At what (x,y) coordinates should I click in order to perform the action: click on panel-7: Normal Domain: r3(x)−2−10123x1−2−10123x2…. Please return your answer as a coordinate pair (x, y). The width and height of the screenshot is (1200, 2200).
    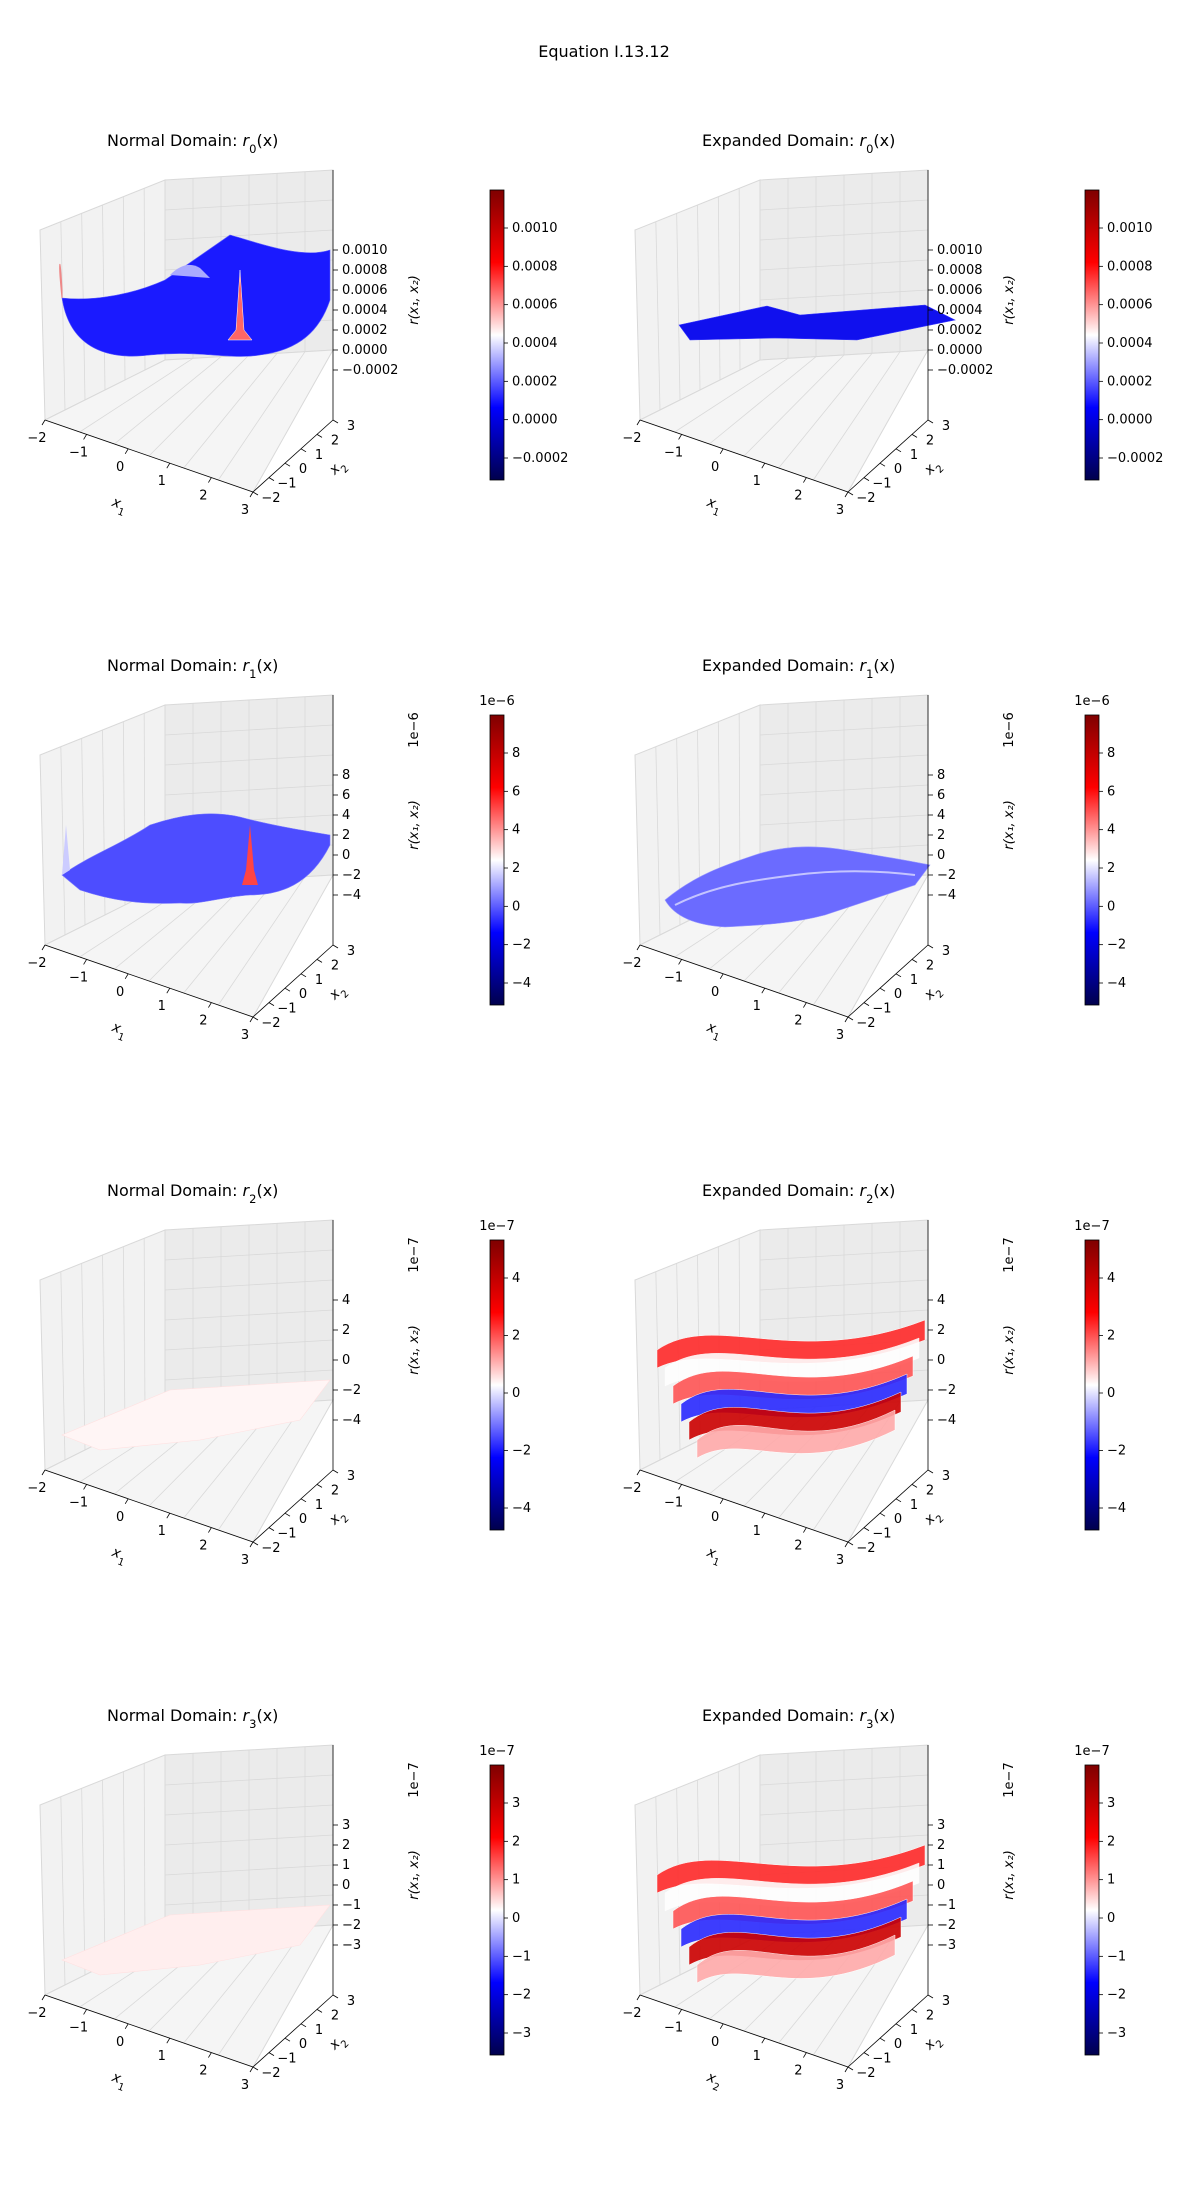
    Looking at the image, I should click on (279, 1900).